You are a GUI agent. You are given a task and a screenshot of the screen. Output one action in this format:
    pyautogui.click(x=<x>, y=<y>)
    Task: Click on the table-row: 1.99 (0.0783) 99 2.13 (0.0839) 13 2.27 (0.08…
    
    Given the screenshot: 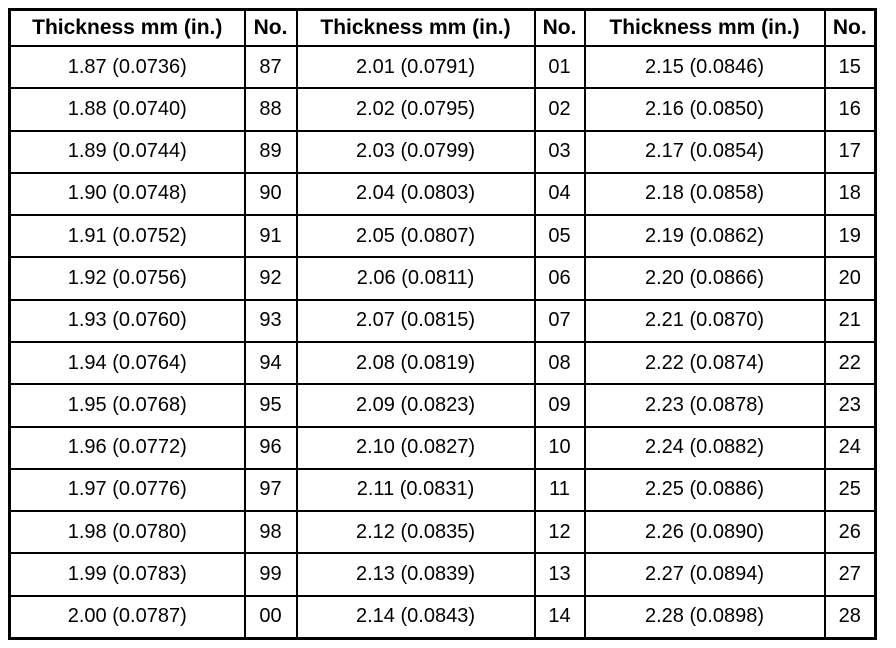 What is the action you would take?
    pyautogui.click(x=442, y=574)
    